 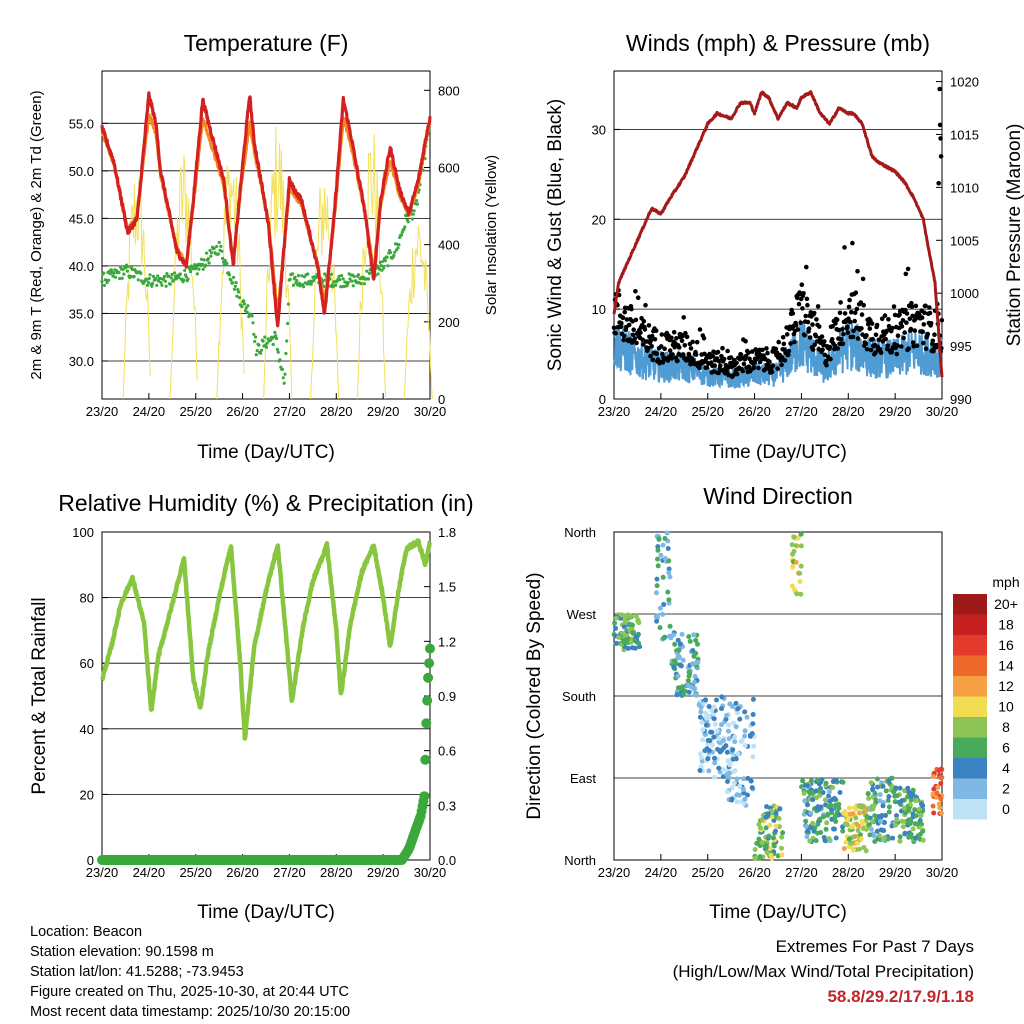 What do you see at coordinates (447, 587) in the screenshot?
I see `rh-y2tick-label: 1.5` at bounding box center [447, 587].